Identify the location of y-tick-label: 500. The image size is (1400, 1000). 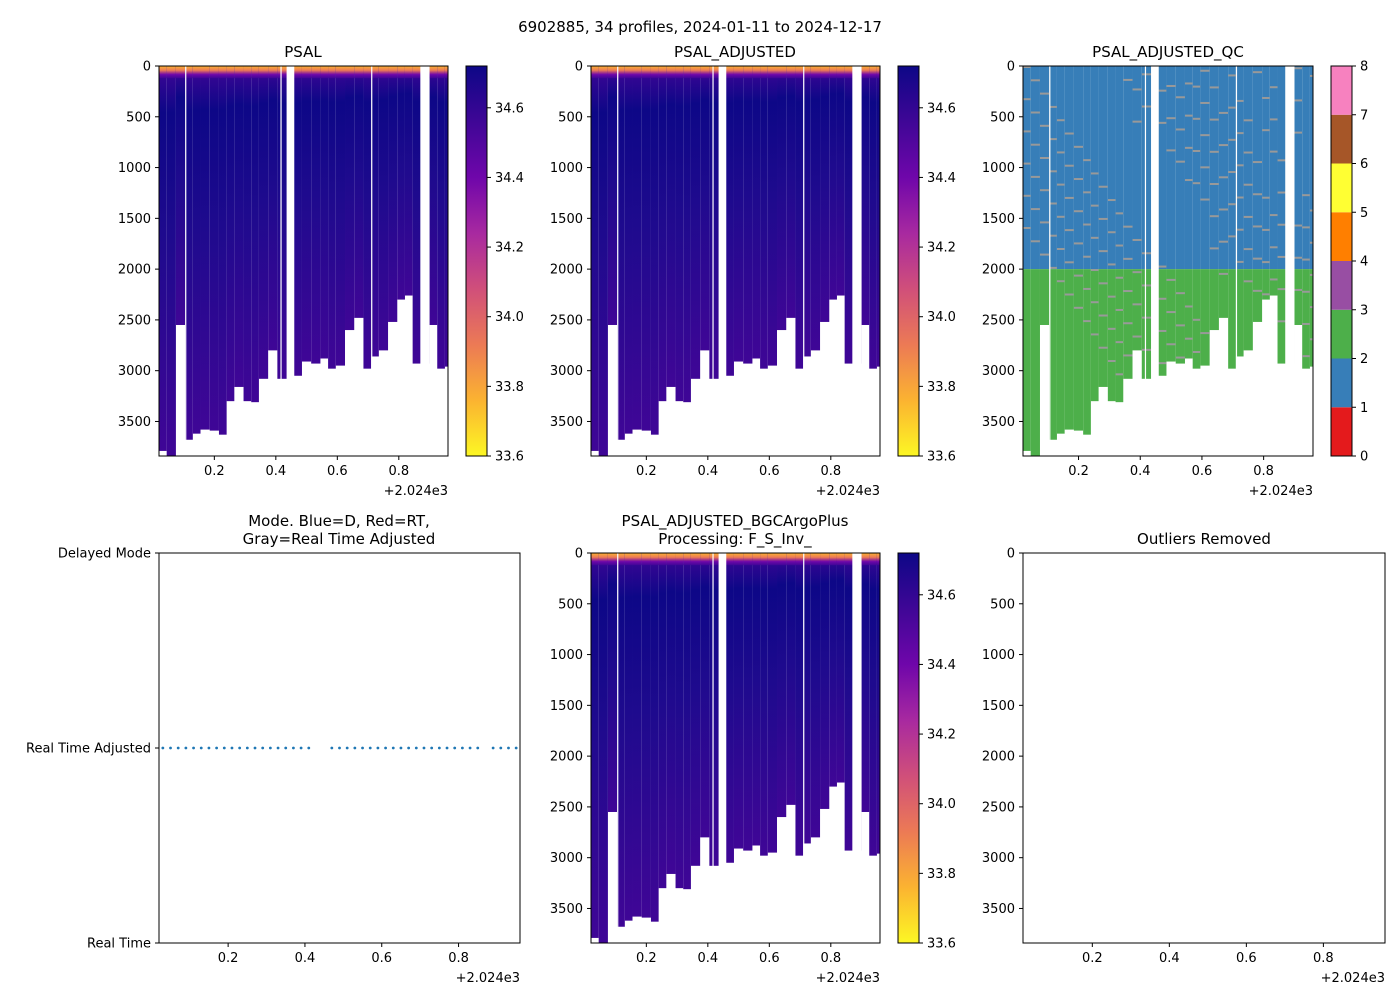
(570, 117).